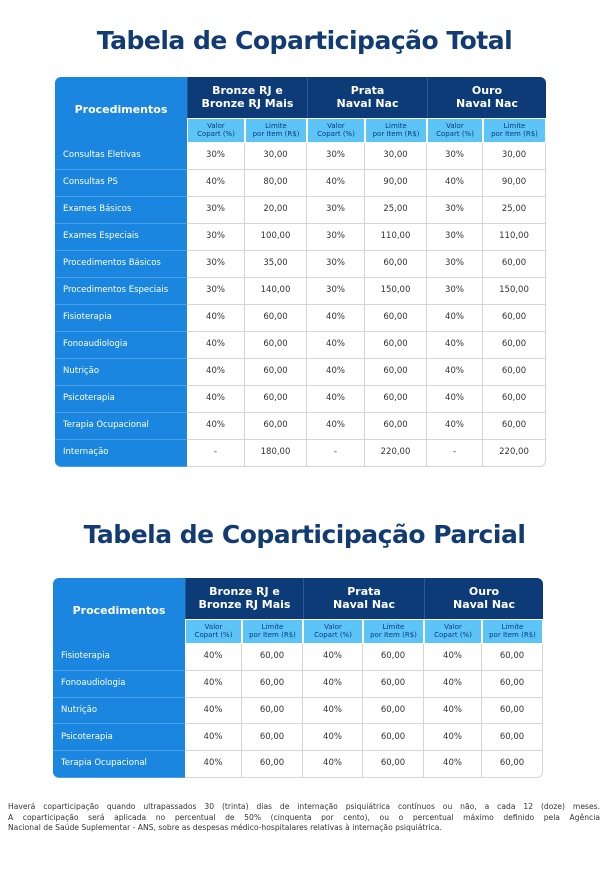 This screenshot has width=609, height=870. Describe the element at coordinates (396, 237) in the screenshot. I see `cell: 110,00` at that location.